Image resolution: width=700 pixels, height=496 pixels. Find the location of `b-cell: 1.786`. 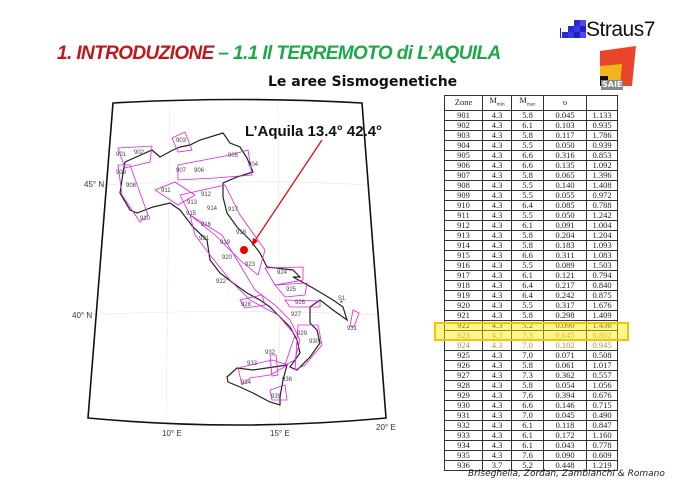

b-cell: 1.786 is located at coordinates (602, 135).